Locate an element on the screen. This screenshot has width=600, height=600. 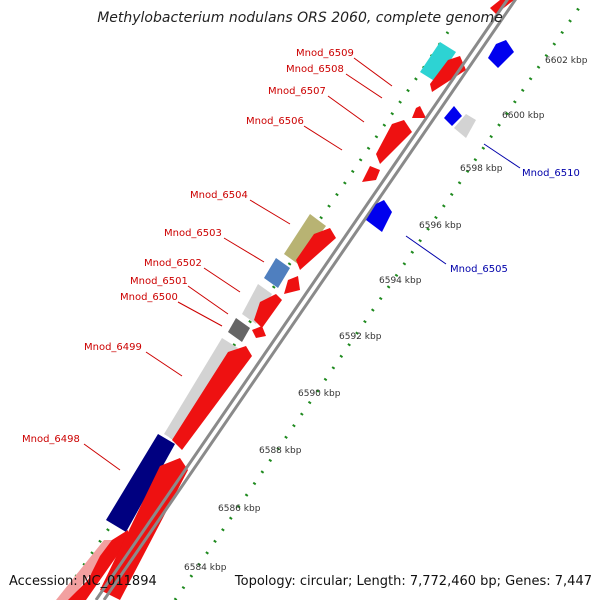
feature-mnod-6502-c is located at coordinates (292, 285).